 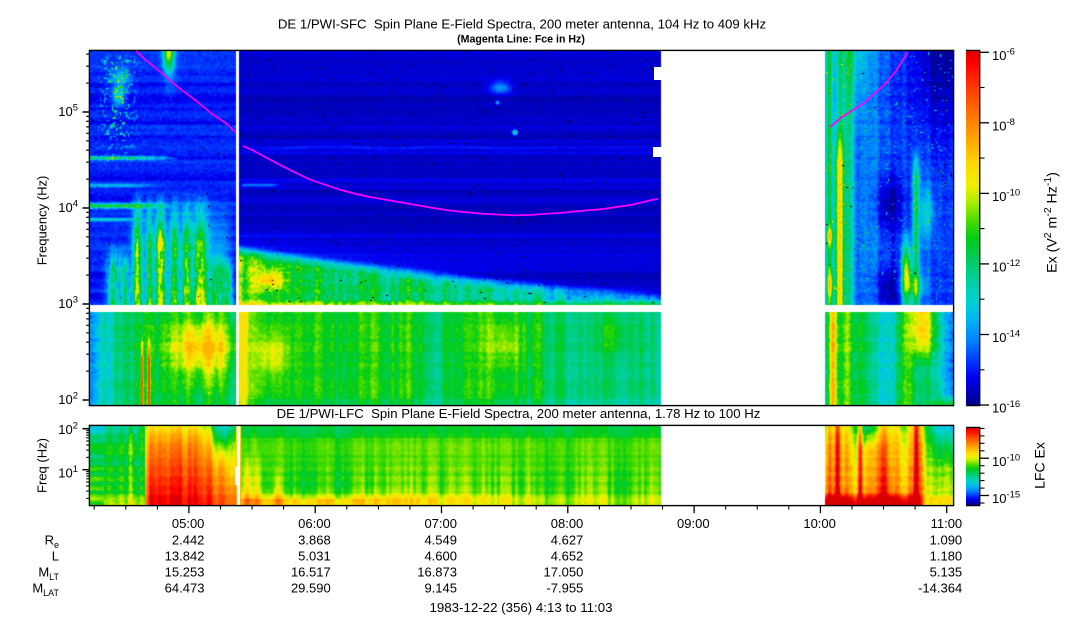 I want to click on svg-text: 2.442, so click(x=188, y=540).